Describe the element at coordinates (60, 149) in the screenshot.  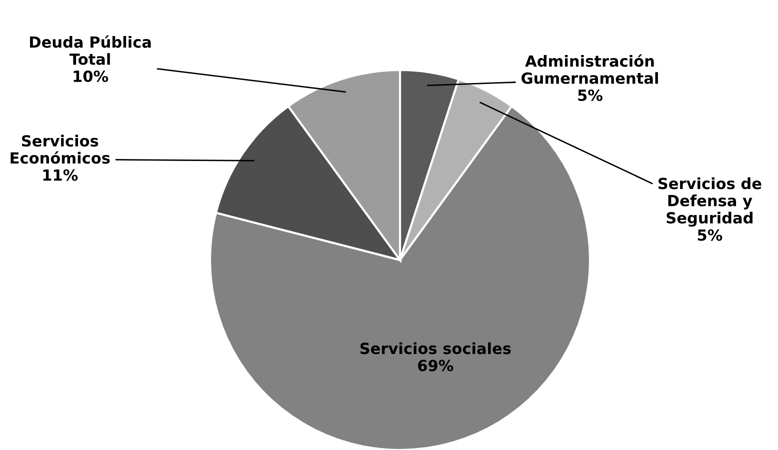
I see `slice-label: Servicios Económicos` at that location.